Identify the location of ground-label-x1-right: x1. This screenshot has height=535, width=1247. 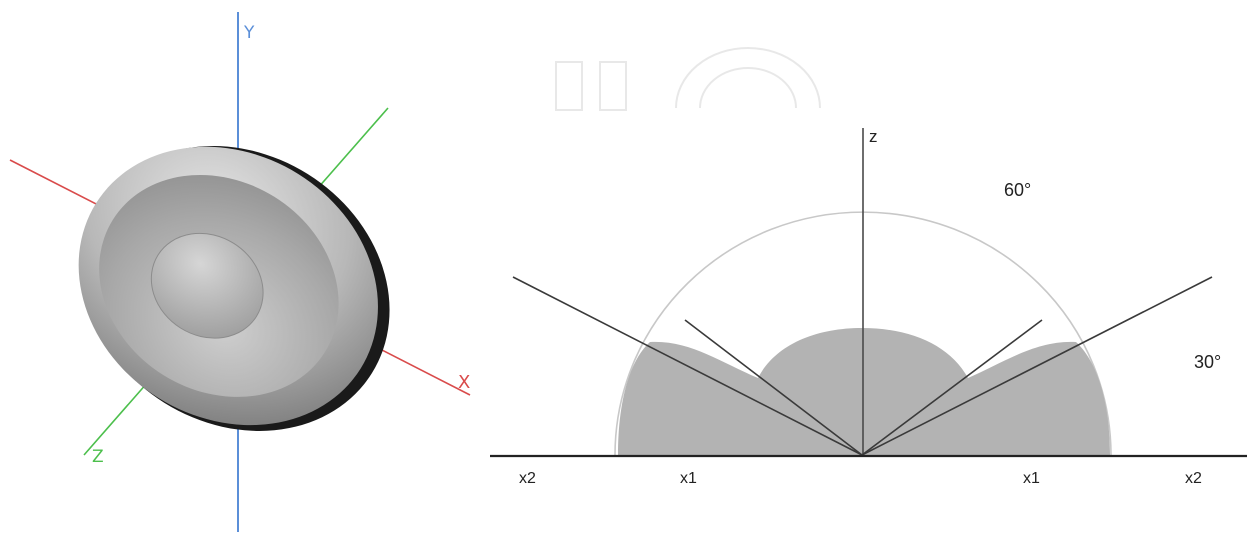
(1031, 478).